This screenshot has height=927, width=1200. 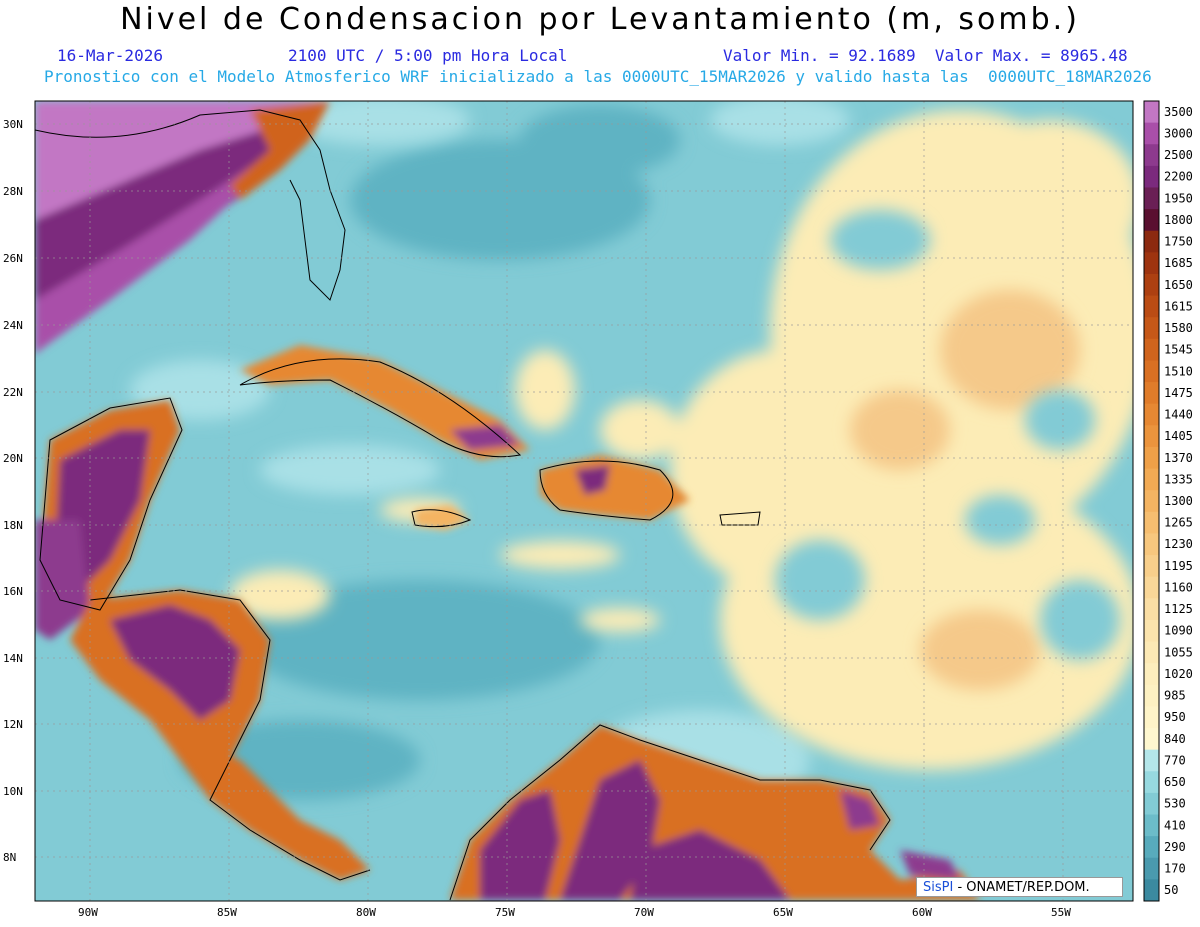 What do you see at coordinates (1178, 285) in the screenshot?
I see `legend-label: 1650` at bounding box center [1178, 285].